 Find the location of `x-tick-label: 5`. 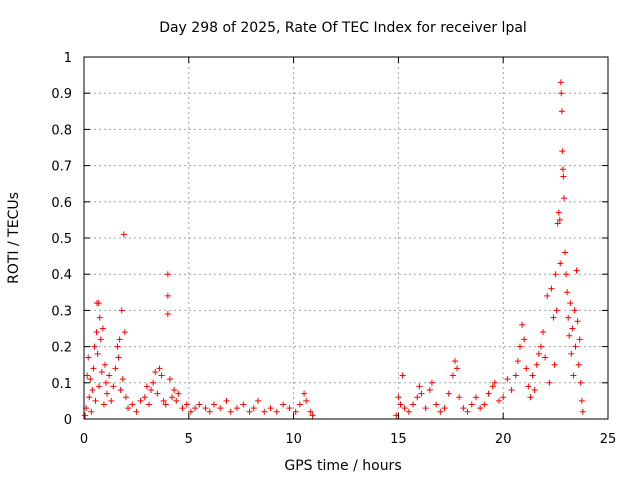

x-tick-label: 5 is located at coordinates (189, 439).